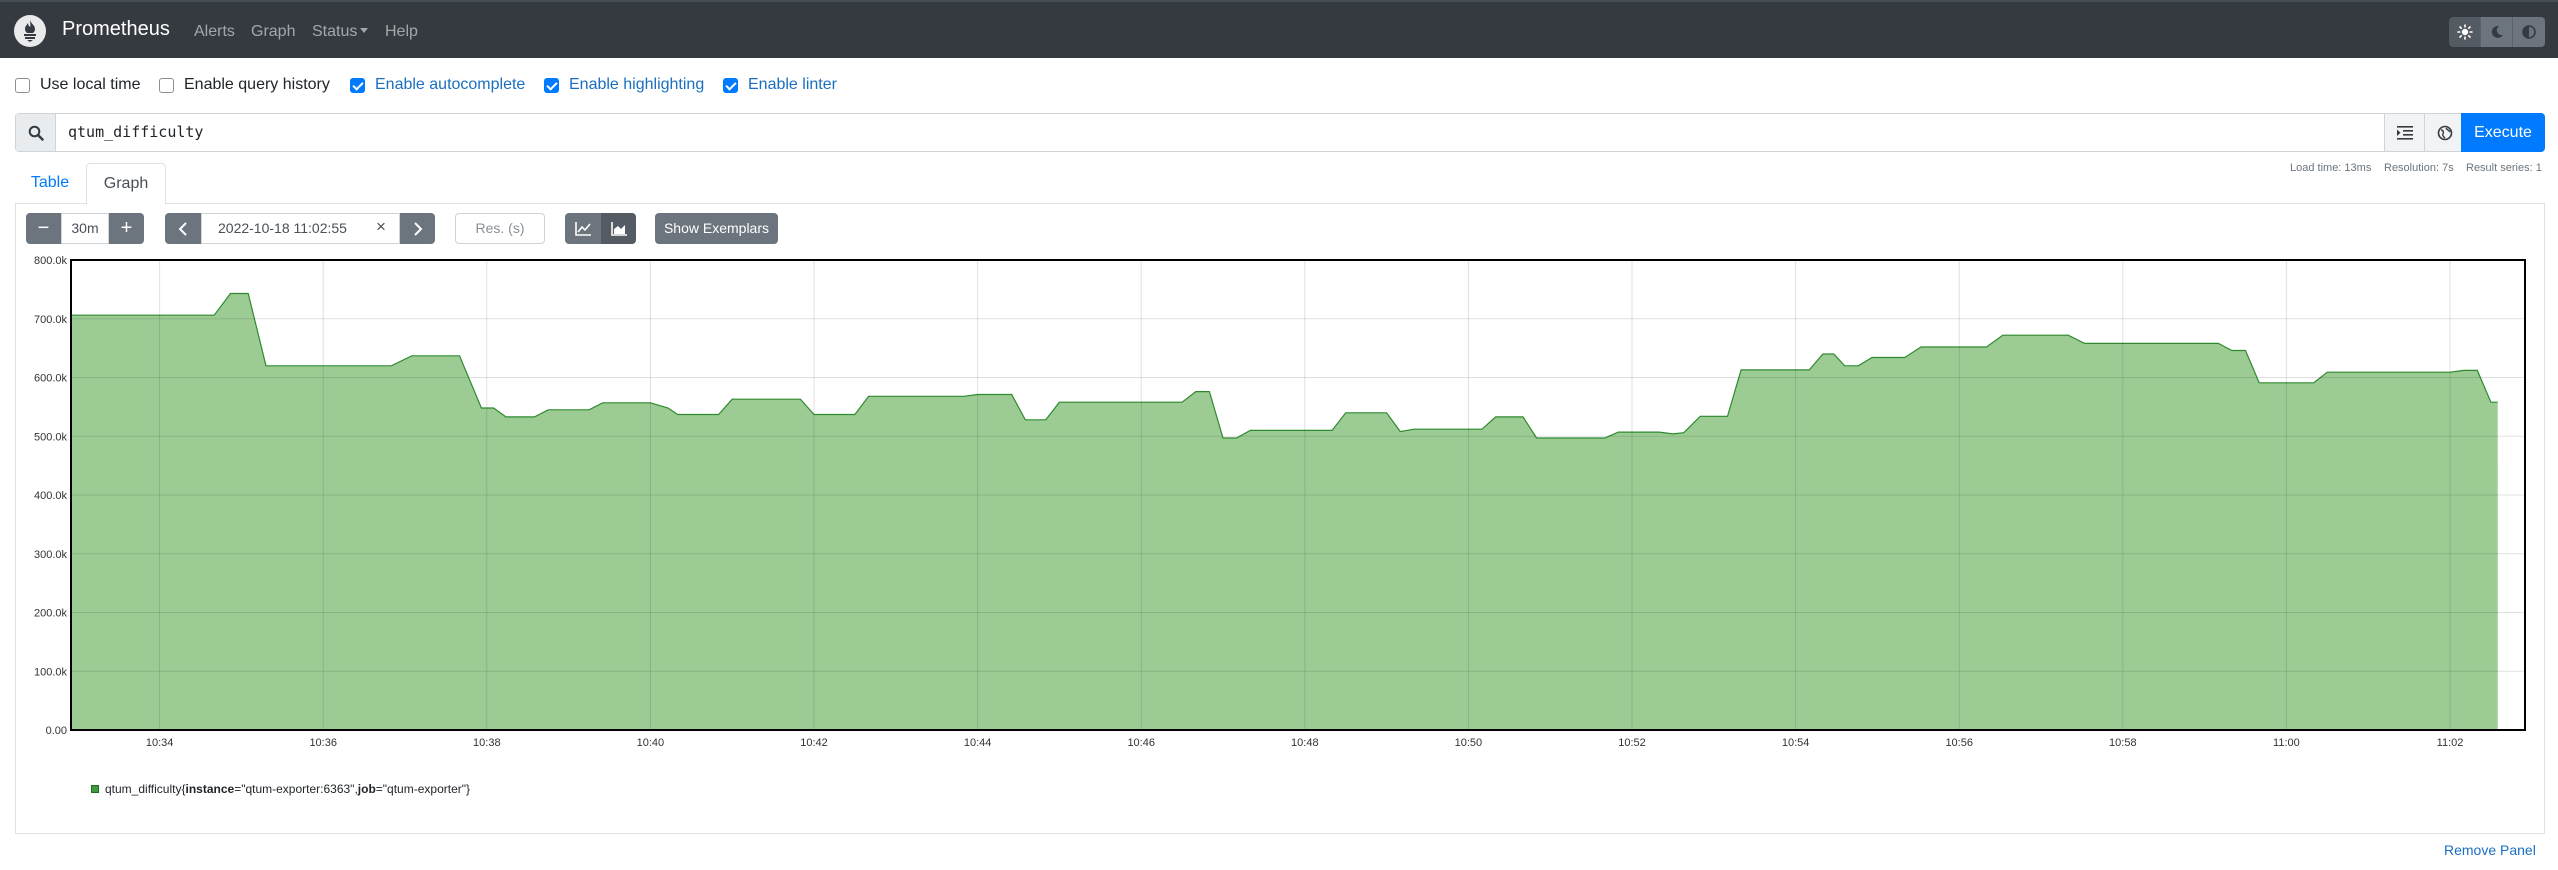 The image size is (2558, 870). What do you see at coordinates (43, 228) in the screenshot?
I see `decrease-range-button: −` at bounding box center [43, 228].